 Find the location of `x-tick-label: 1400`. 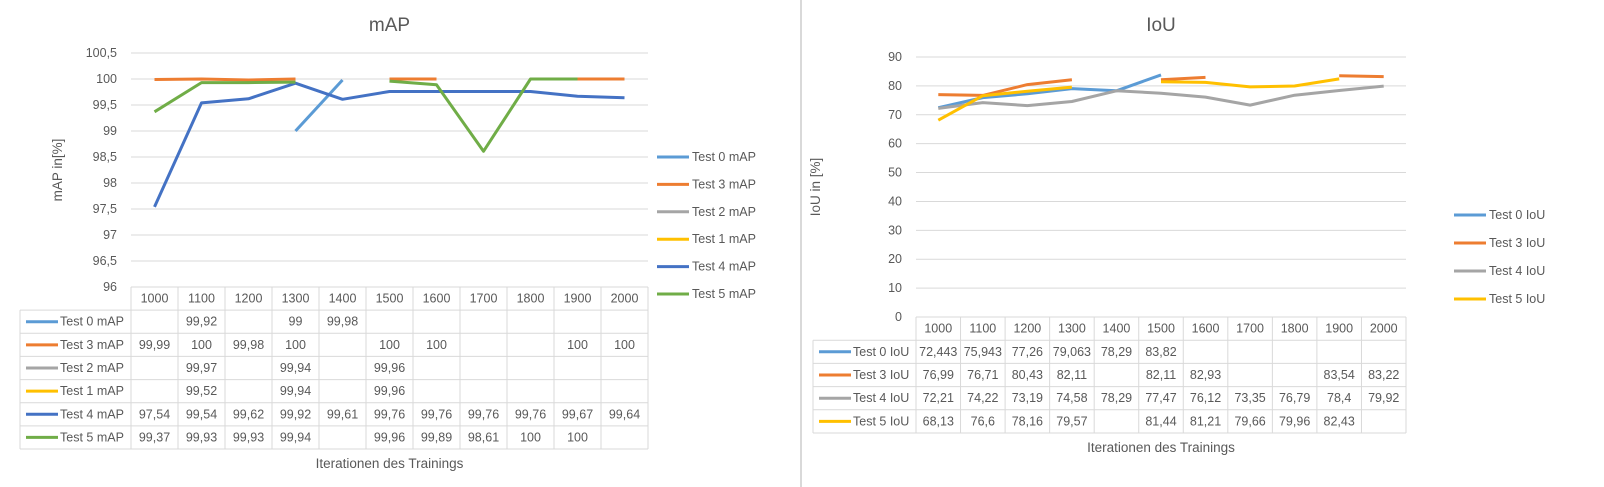

x-tick-label: 1400 is located at coordinates (343, 299).